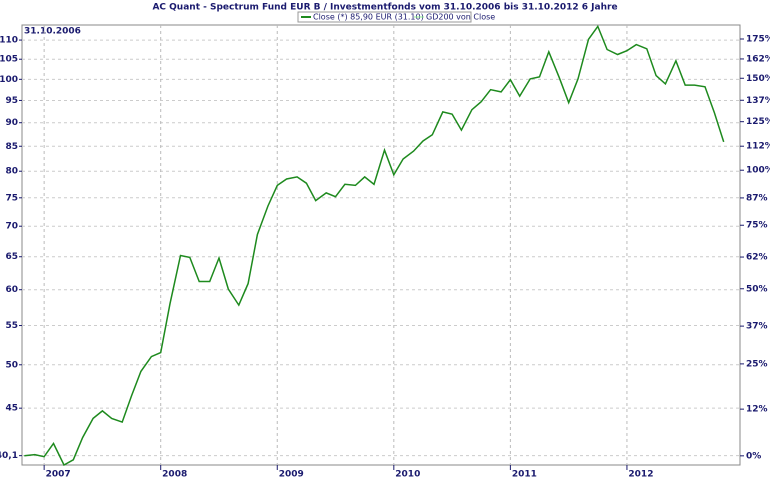  Describe the element at coordinates (758, 59) in the screenshot. I see `y2-tick-label: 162%` at that location.